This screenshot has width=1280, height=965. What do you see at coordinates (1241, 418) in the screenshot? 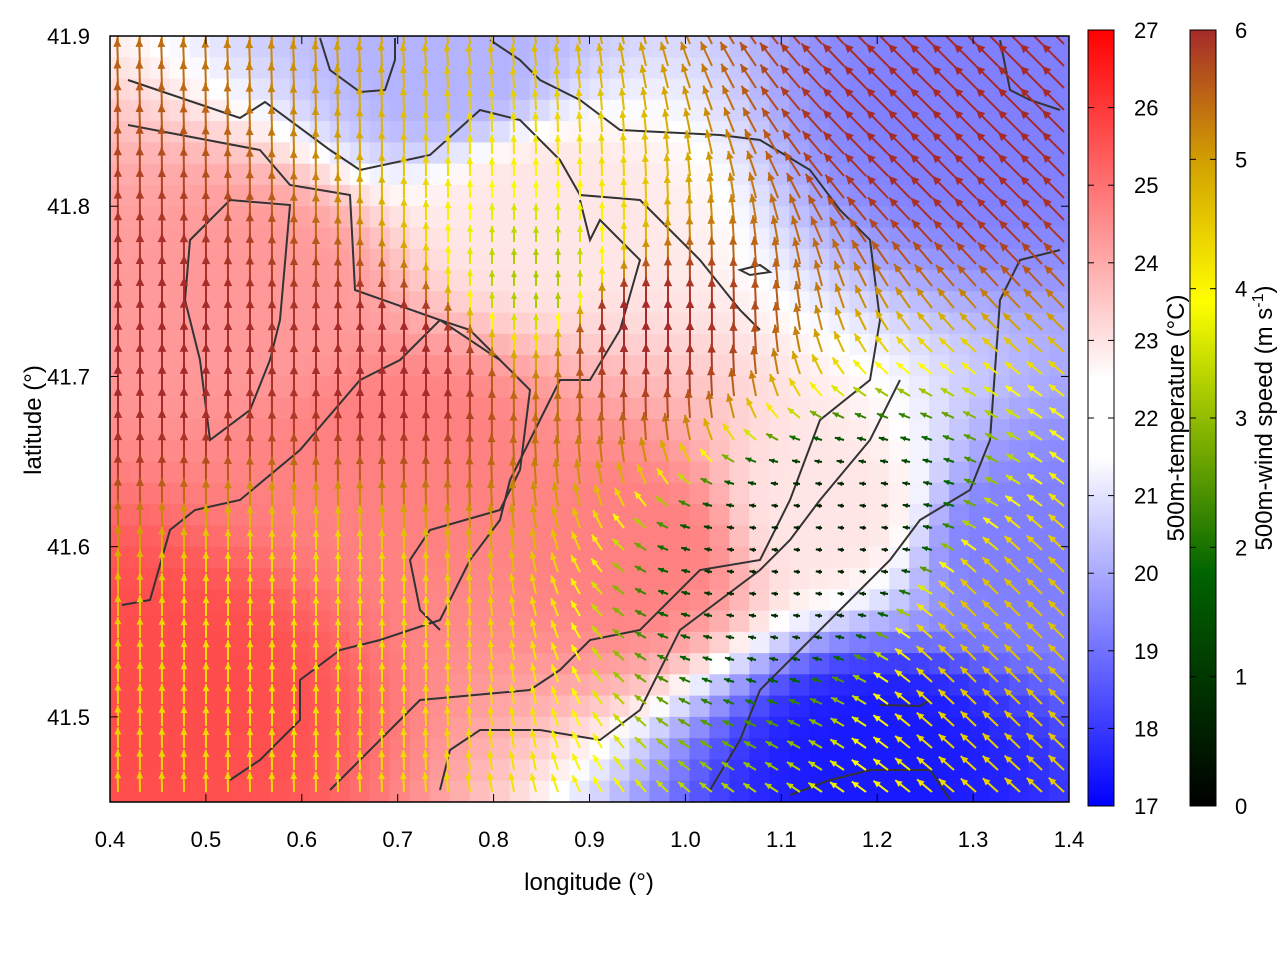
I see `wind-colorbar-tick-label: 3` at bounding box center [1241, 418].